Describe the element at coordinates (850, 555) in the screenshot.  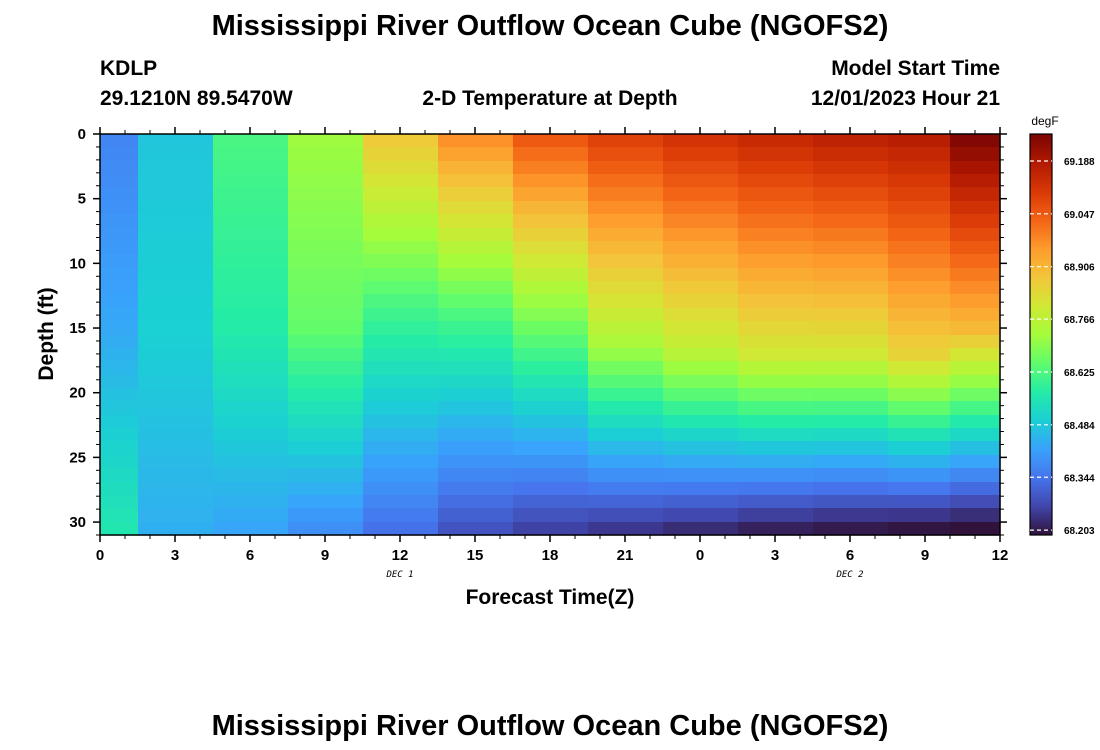
I see `x-tick-label: 6` at that location.